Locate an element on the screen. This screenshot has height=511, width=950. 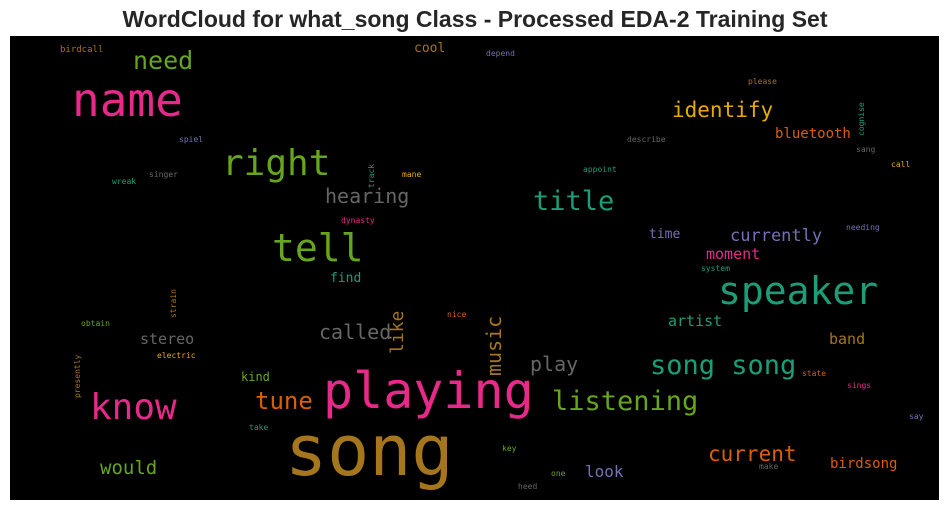
cloud-word: playing is located at coordinates (428, 391).